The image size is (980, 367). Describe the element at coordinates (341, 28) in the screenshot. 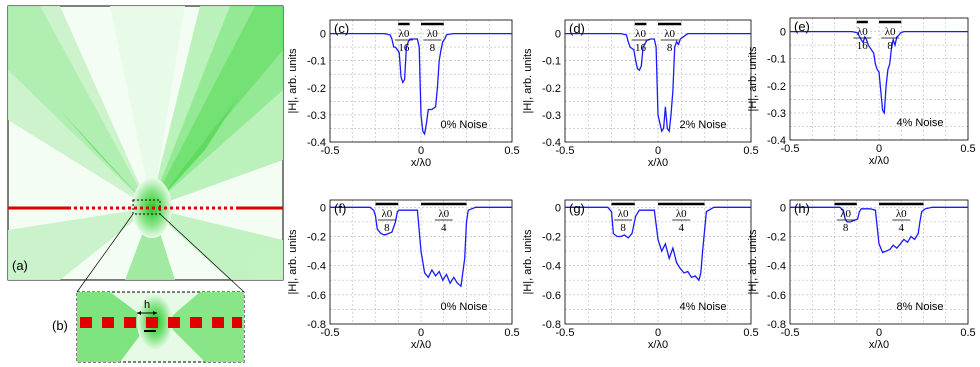

I see `panel-label: (c)` at that location.